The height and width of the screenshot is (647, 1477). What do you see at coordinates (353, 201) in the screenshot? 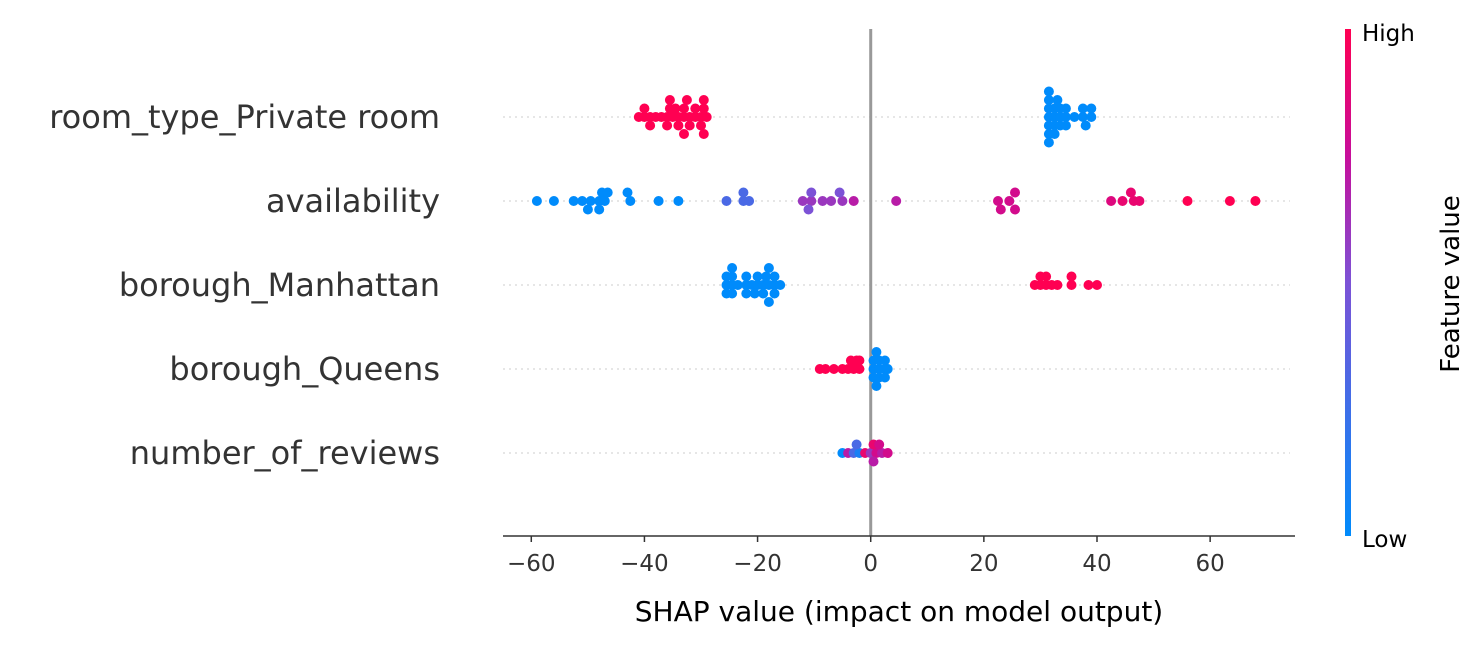
I see `feature-label: availability` at bounding box center [353, 201].